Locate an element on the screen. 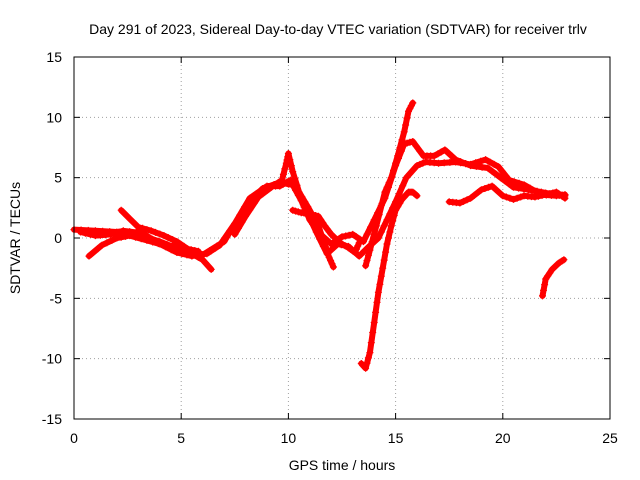 This screenshot has width=640, height=480. x-tick-label: 25 is located at coordinates (610, 438).